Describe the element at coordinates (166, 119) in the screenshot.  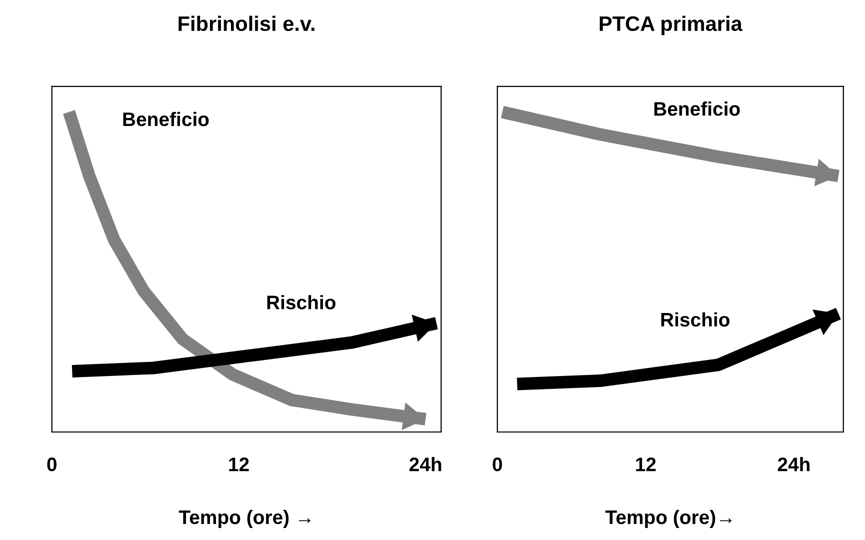
I see `text: Beneficio` at that location.